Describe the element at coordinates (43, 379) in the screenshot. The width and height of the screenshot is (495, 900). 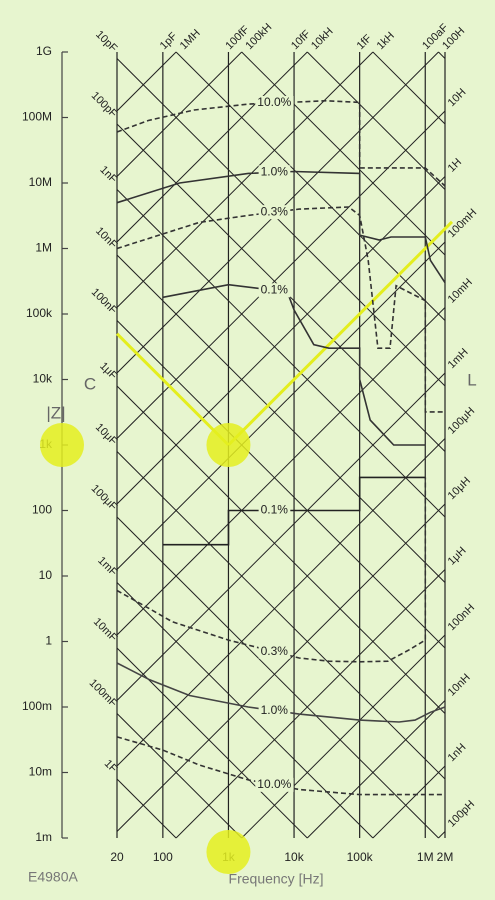
I see `y-tick-label: 10k` at that location.